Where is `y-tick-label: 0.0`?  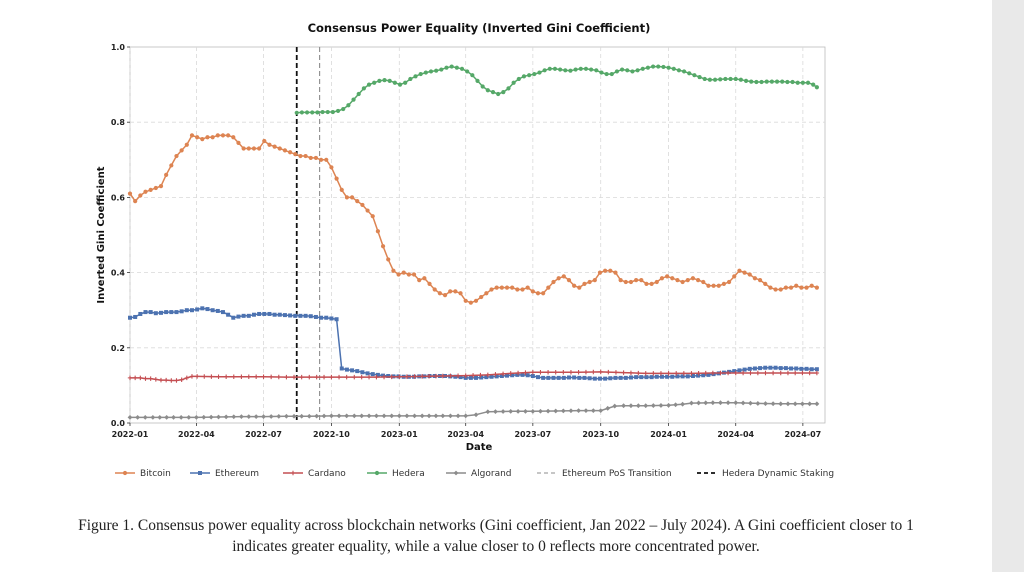 y-tick-label: 0.0 is located at coordinates (118, 423).